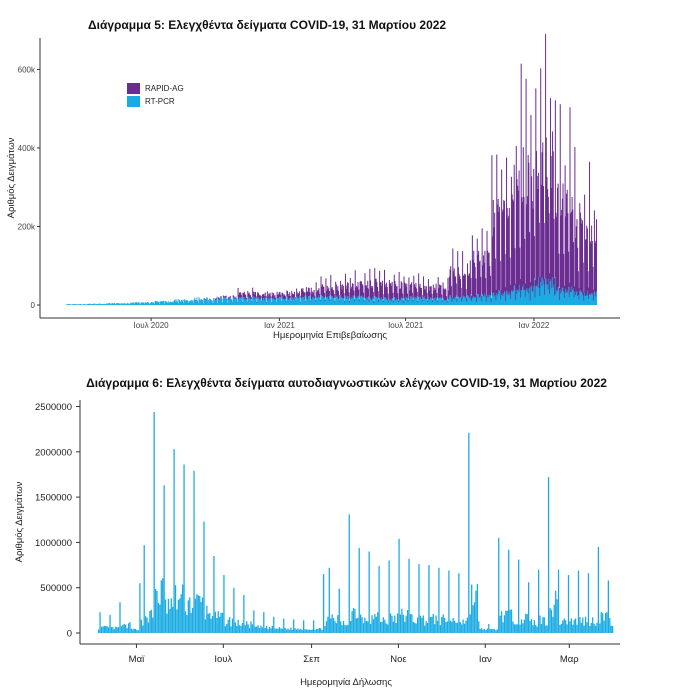 The image size is (693, 700). I want to click on x-tick-label: Ιαν 2022, so click(533, 325).